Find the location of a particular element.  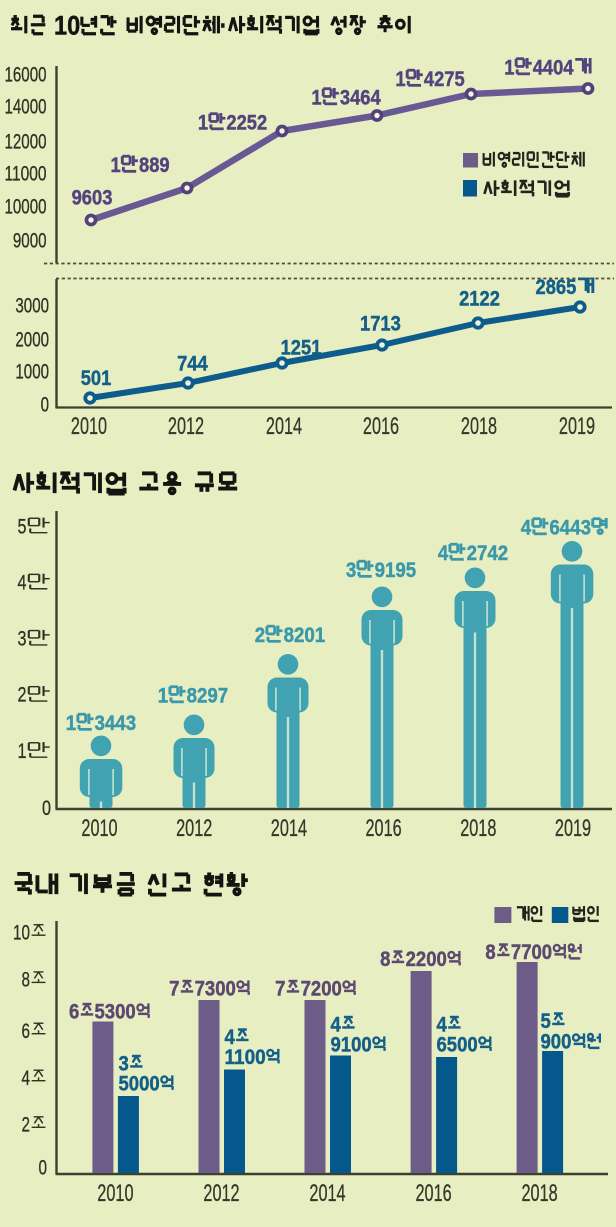

svg-text: 8297 is located at coordinates (208, 696).